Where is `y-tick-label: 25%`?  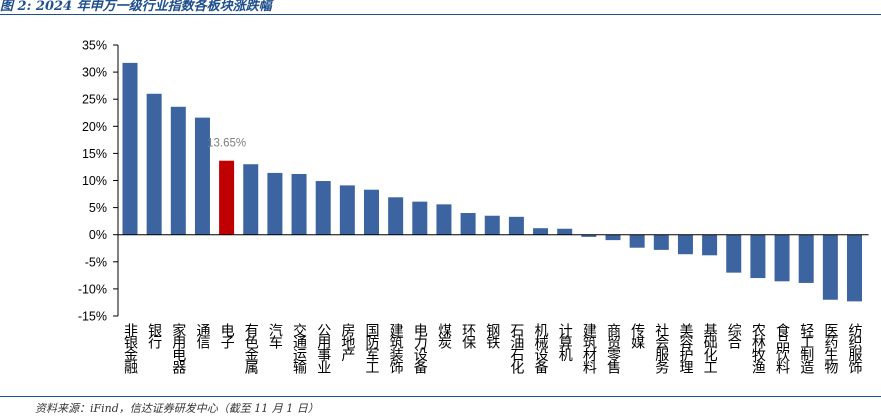
y-tick-label: 25% is located at coordinates (94, 100).